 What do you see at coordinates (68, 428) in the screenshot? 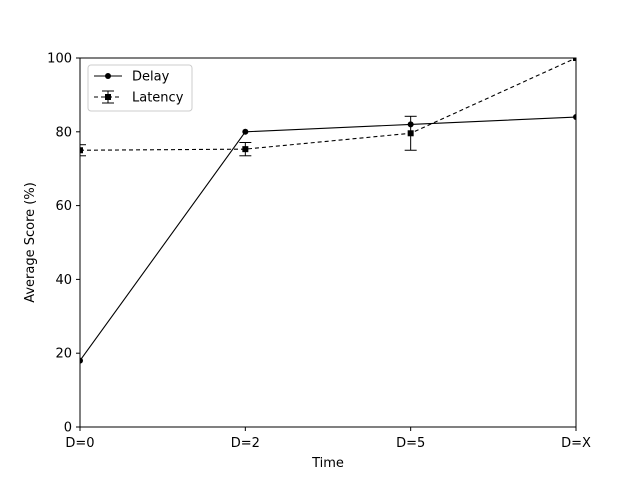
I see `y-tick-label: 0` at bounding box center [68, 428].